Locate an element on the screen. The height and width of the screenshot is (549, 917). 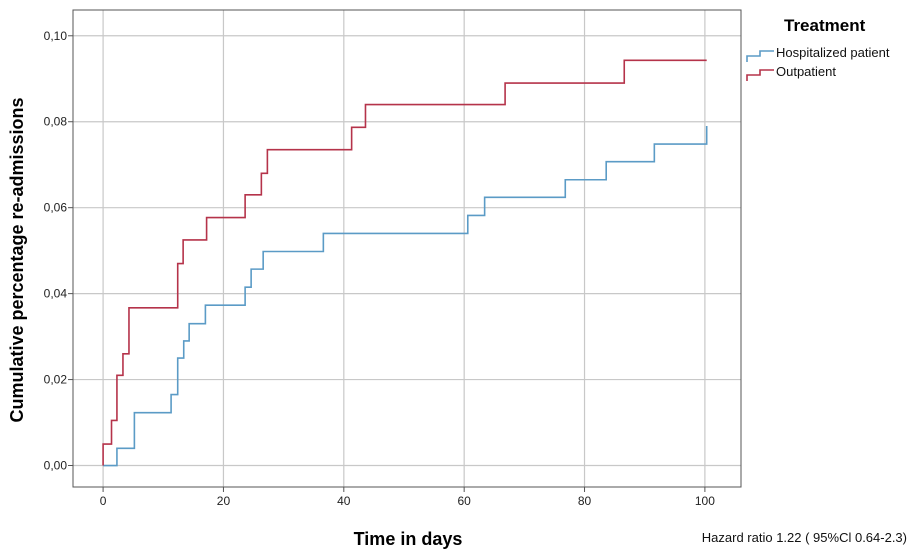
legend: Treatment Hospitalized patient Outpatient is located at coordinates (818, 48).